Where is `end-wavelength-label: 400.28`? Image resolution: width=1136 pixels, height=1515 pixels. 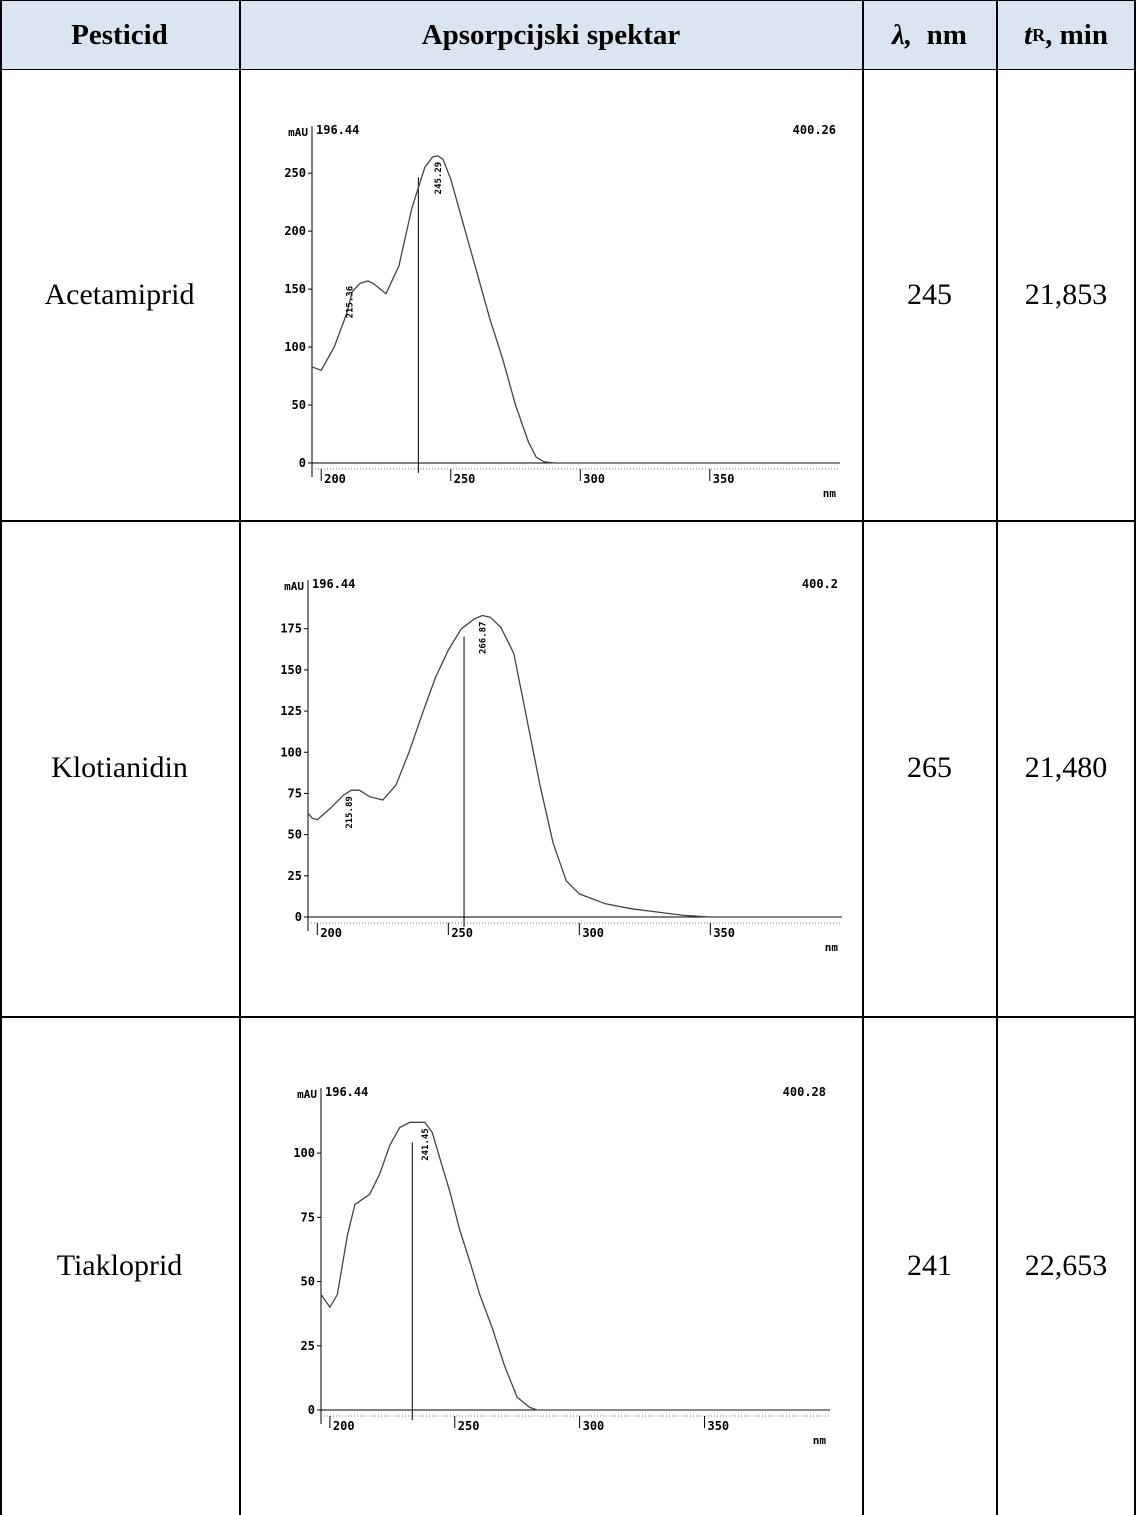
end-wavelength-label: 400.28 is located at coordinates (804, 1092).